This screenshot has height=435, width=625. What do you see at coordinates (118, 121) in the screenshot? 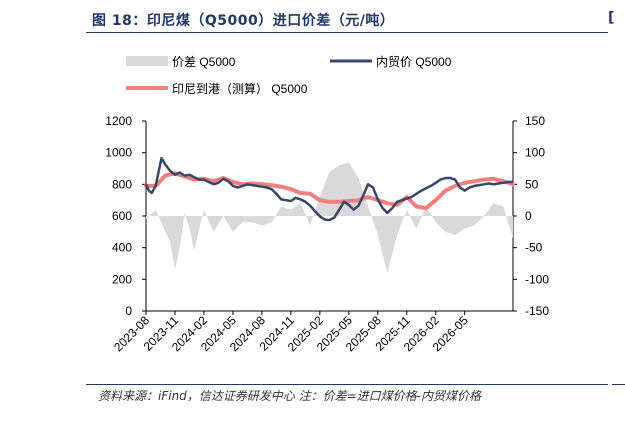
I see `y-left-tick-label: 1200` at bounding box center [118, 121].